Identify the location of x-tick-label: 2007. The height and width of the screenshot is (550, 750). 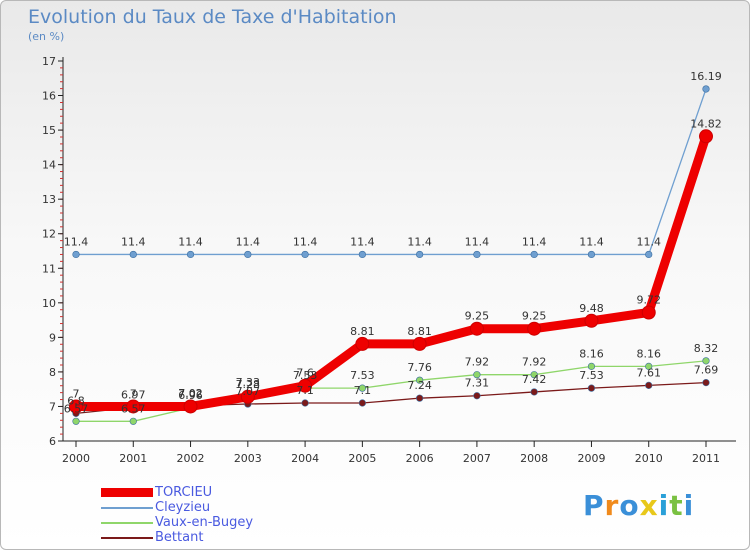
(477, 458).